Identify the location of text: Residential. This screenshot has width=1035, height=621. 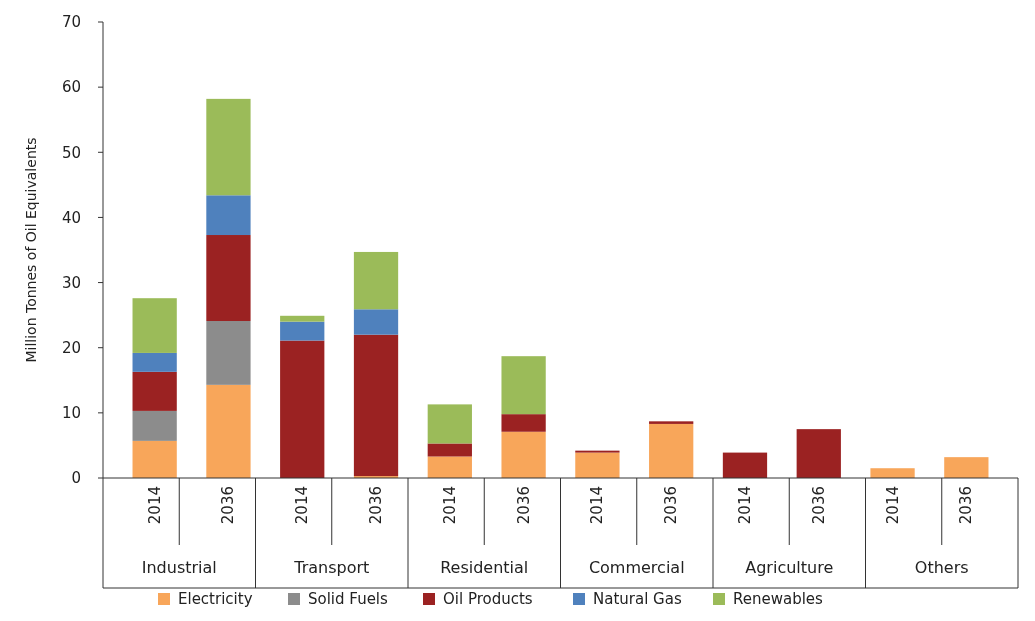
(484, 567).